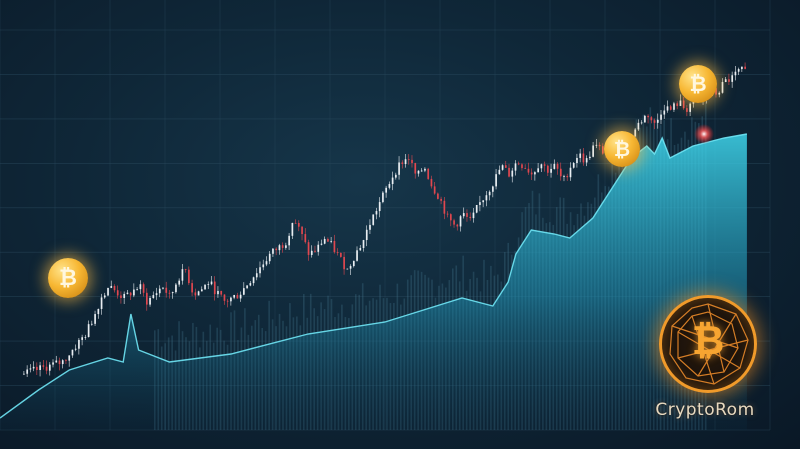  I want to click on highlight-glow, so click(704, 134).